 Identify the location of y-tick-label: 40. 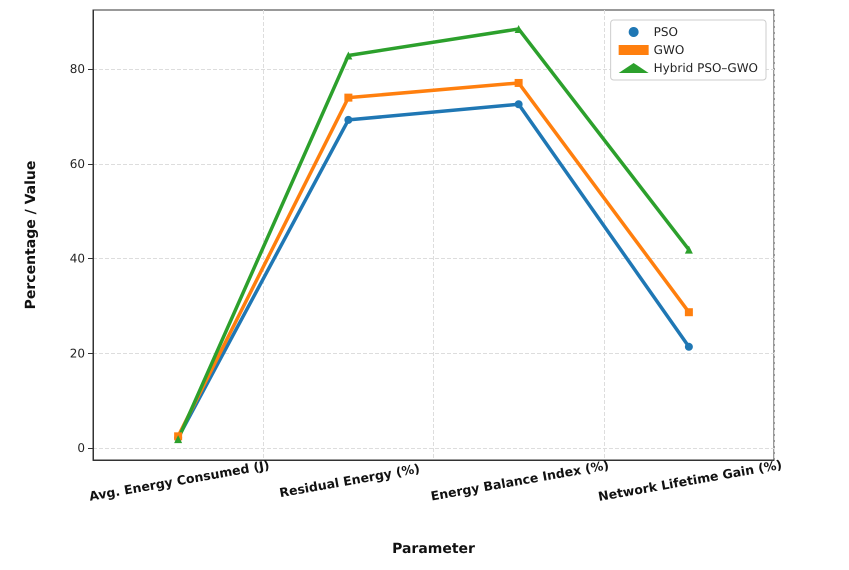
(77, 259).